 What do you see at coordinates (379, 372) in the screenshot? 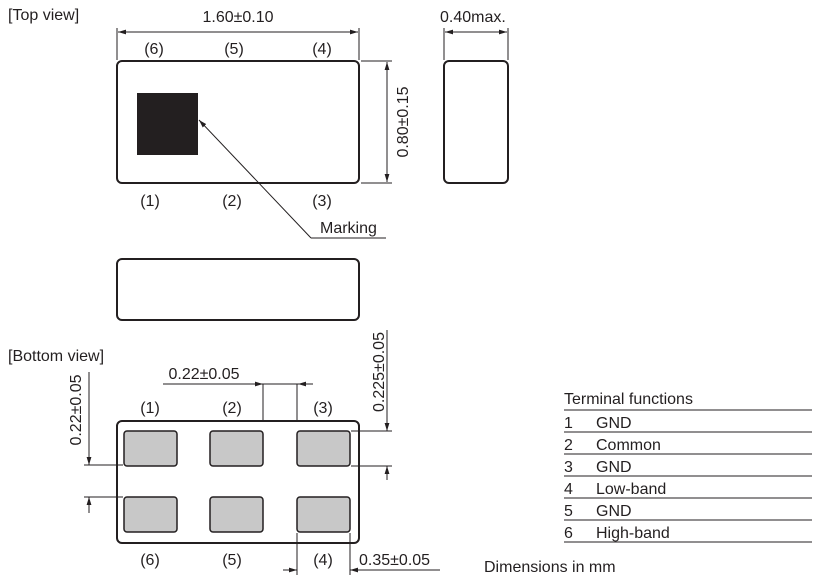
I see `pad-gap-dim-label: 0.225±0.05` at bounding box center [379, 372].